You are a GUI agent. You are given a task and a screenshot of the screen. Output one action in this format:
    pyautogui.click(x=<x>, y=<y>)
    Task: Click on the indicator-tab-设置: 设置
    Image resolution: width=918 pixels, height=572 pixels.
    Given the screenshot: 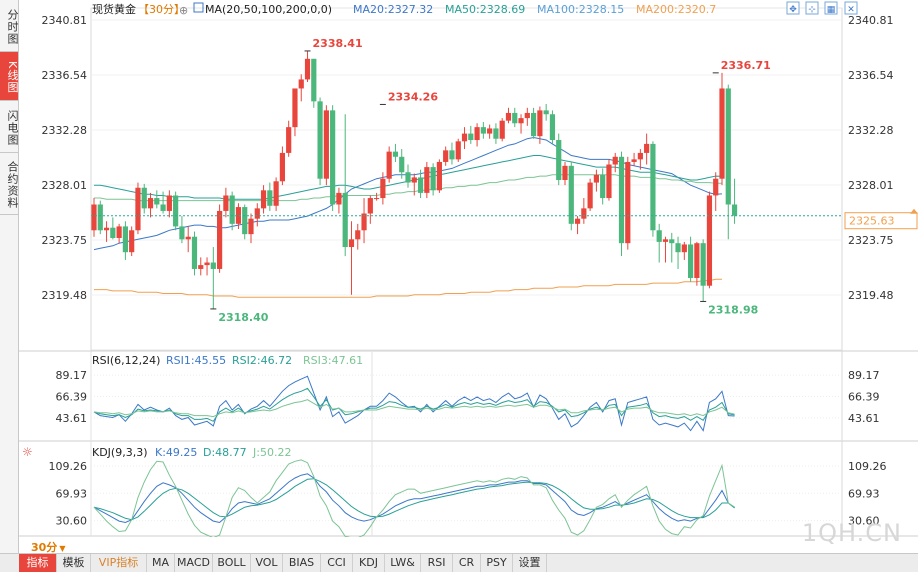 What is the action you would take?
    pyautogui.click(x=530, y=563)
    